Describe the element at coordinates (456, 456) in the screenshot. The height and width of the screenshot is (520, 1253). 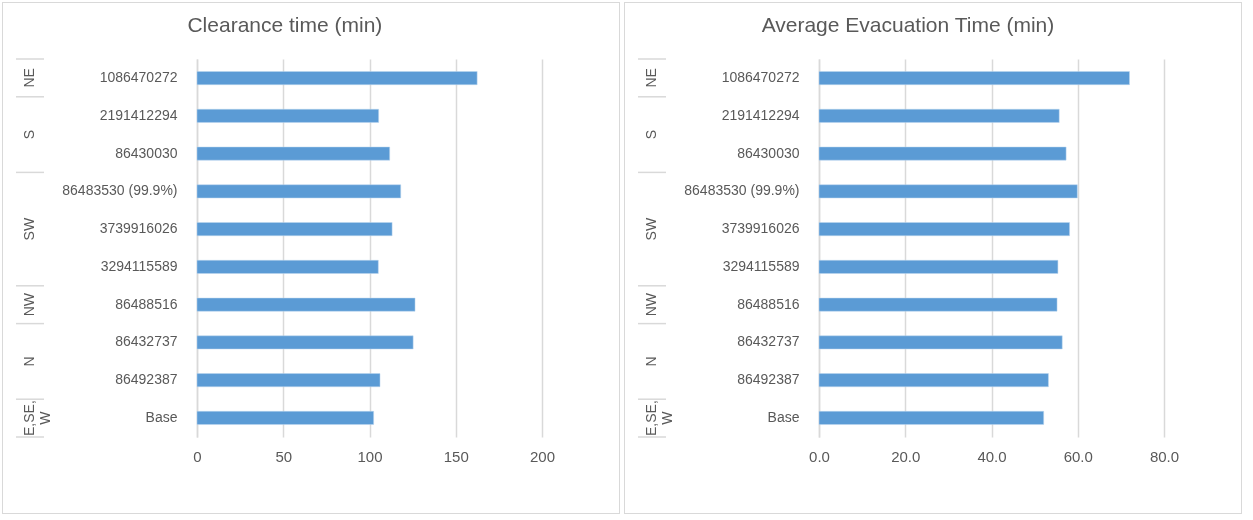
I see `x-tick-label: 150` at that location.